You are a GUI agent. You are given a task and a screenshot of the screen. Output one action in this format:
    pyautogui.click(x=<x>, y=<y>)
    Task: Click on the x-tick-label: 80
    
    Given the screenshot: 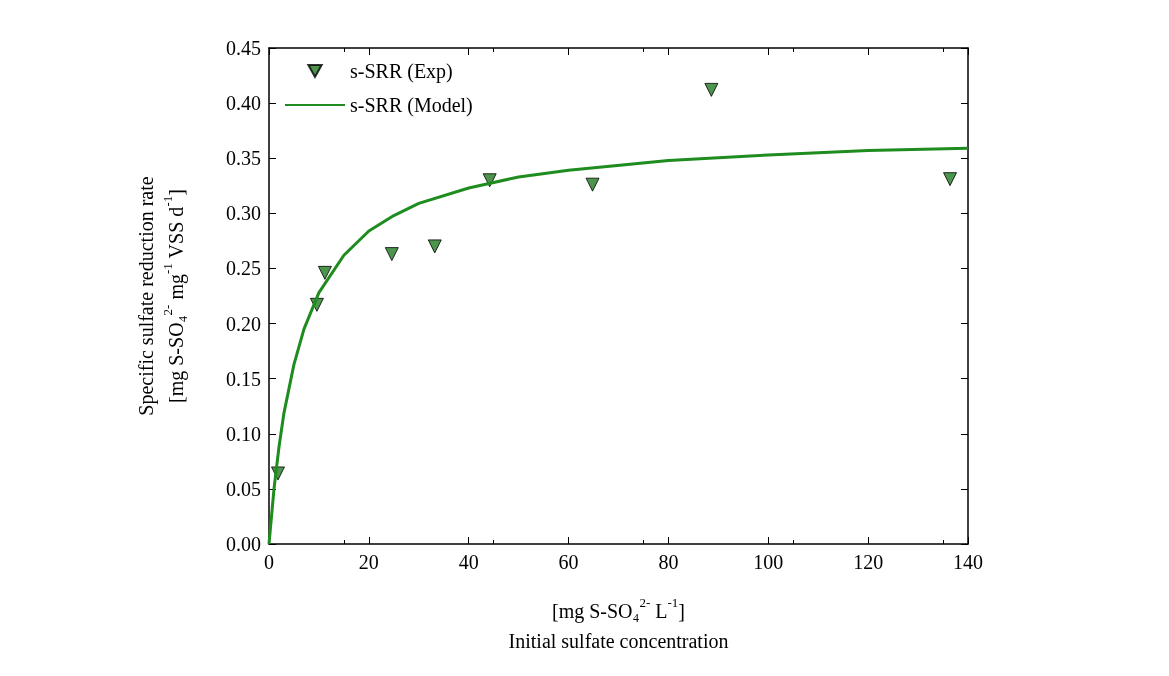 What is the action you would take?
    pyautogui.click(x=668, y=562)
    